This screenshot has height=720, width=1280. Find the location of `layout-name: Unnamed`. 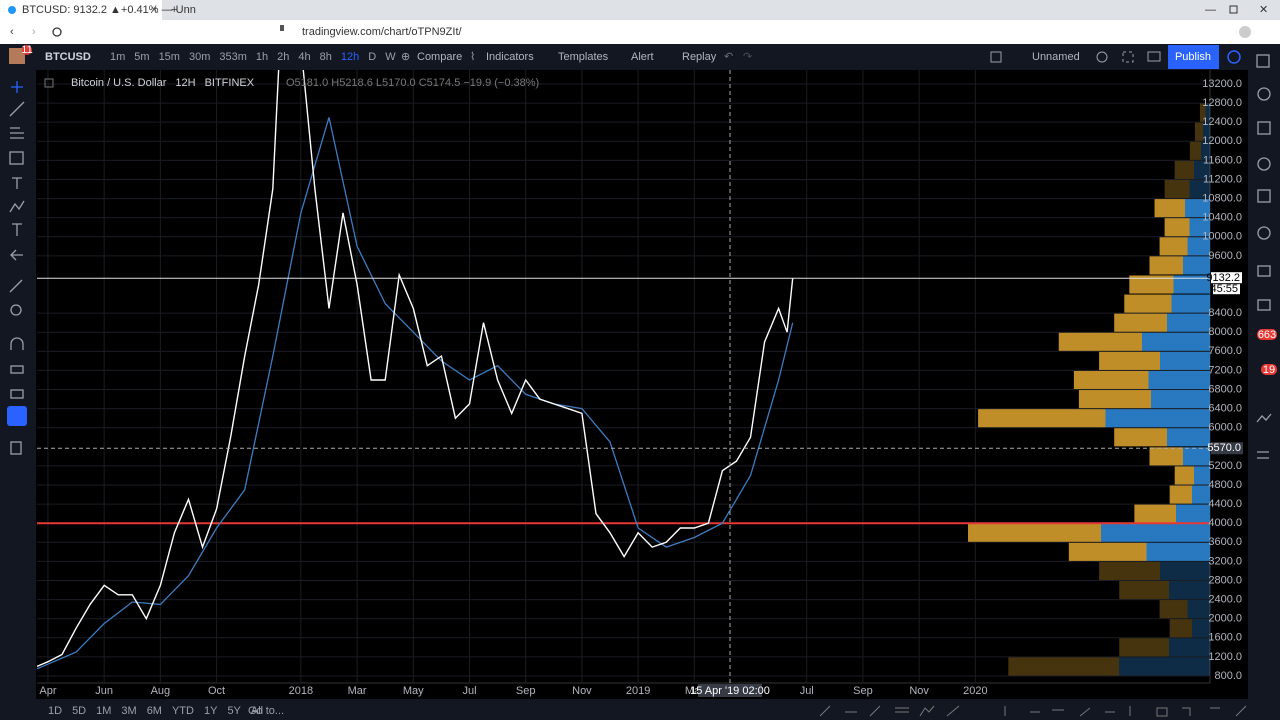

layout-name: Unnamed is located at coordinates (1056, 57).